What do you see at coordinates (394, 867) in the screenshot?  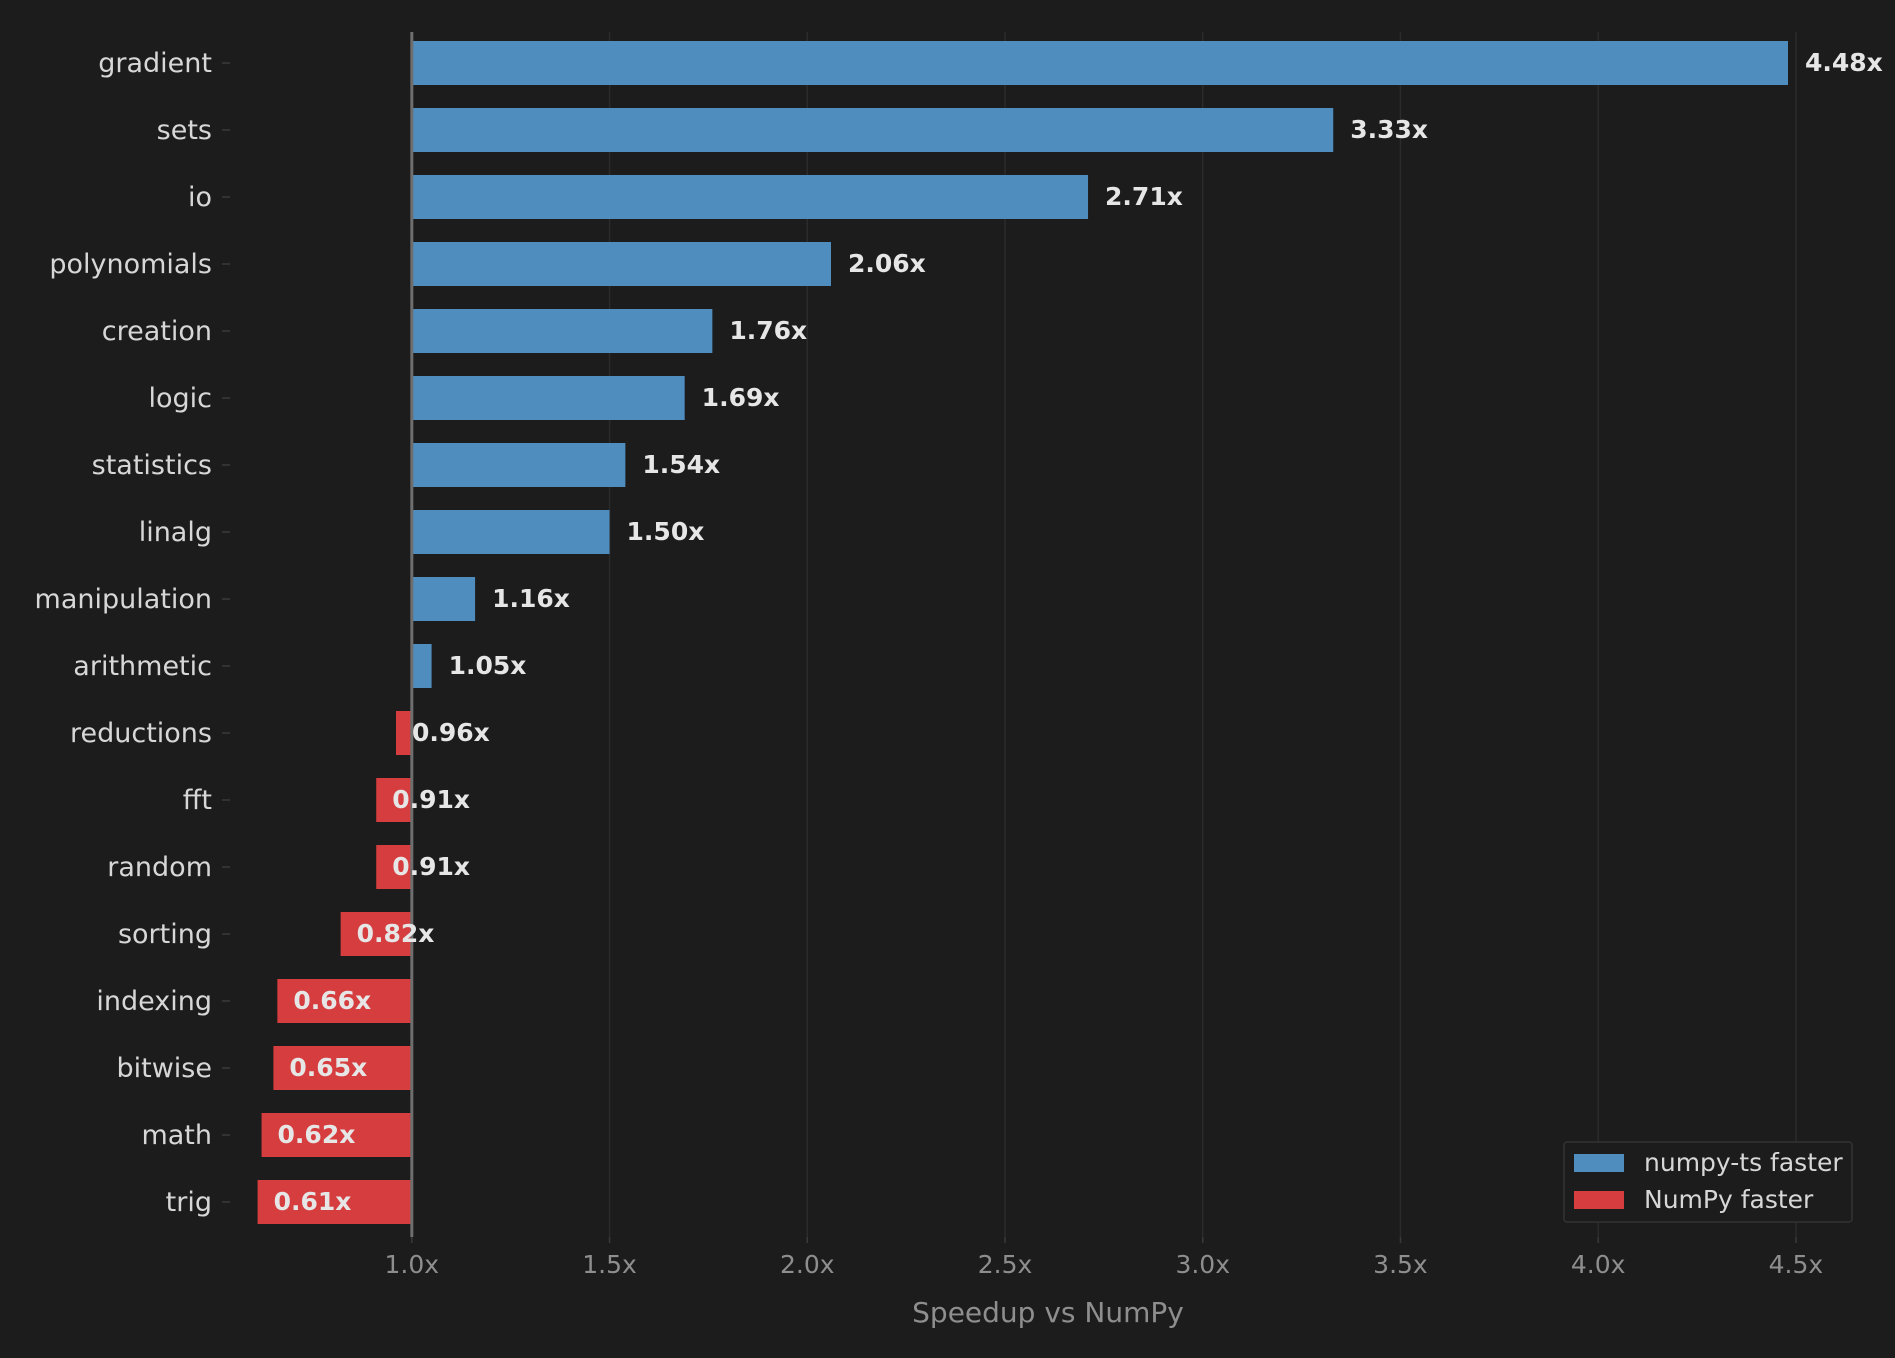 I see `bar-random` at bounding box center [394, 867].